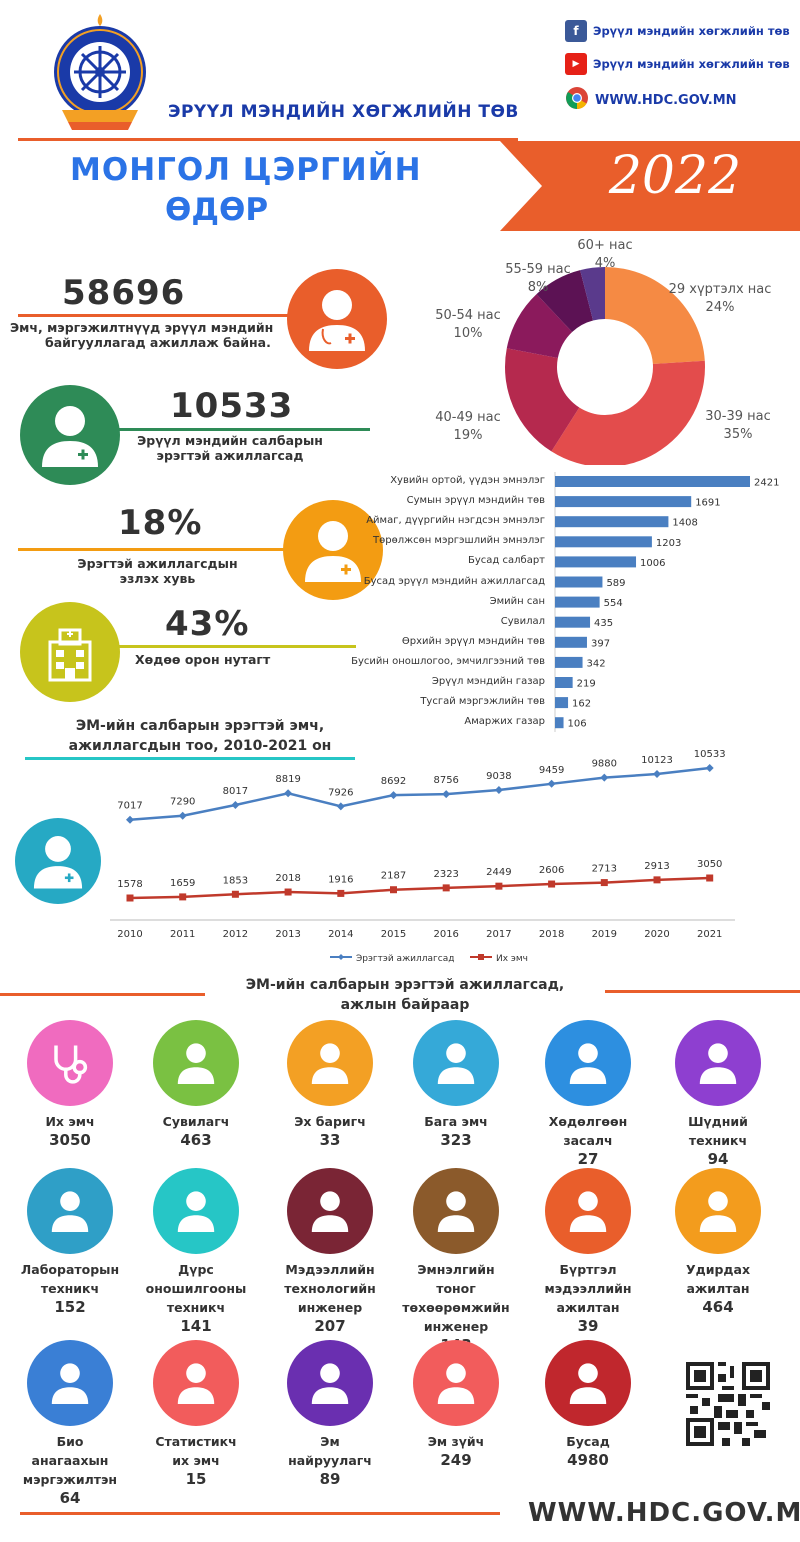  I want to click on workplace-item: Мэдээллийн технологийн инженер 207, so click(330, 1252).